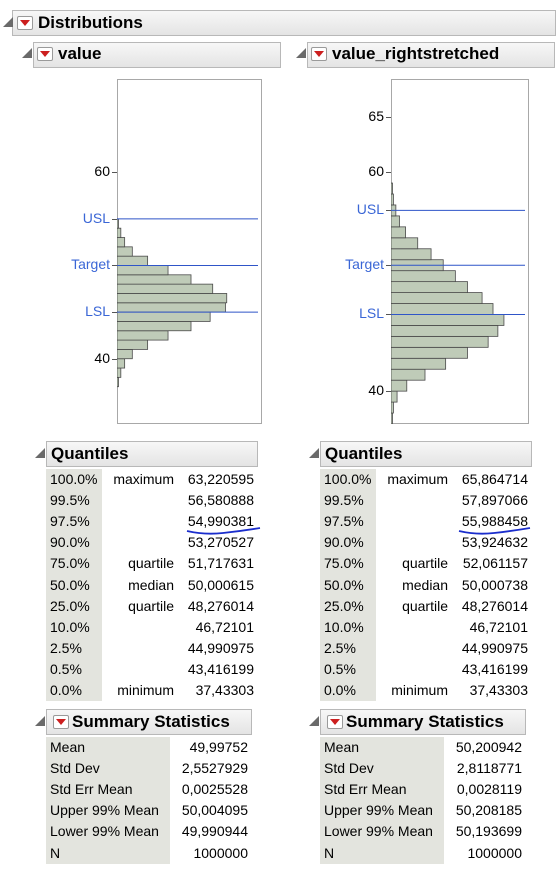  What do you see at coordinates (425, 721) in the screenshot?
I see `summary-title: Summary Statistics` at bounding box center [425, 721].